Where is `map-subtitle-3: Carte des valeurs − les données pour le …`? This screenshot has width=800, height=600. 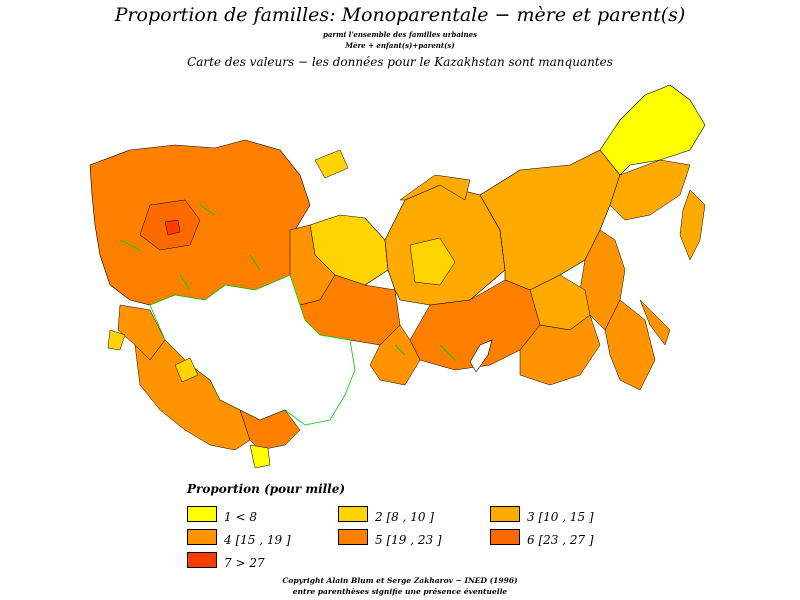 map-subtitle-3: Carte des valeurs − les données pour le … is located at coordinates (400, 62).